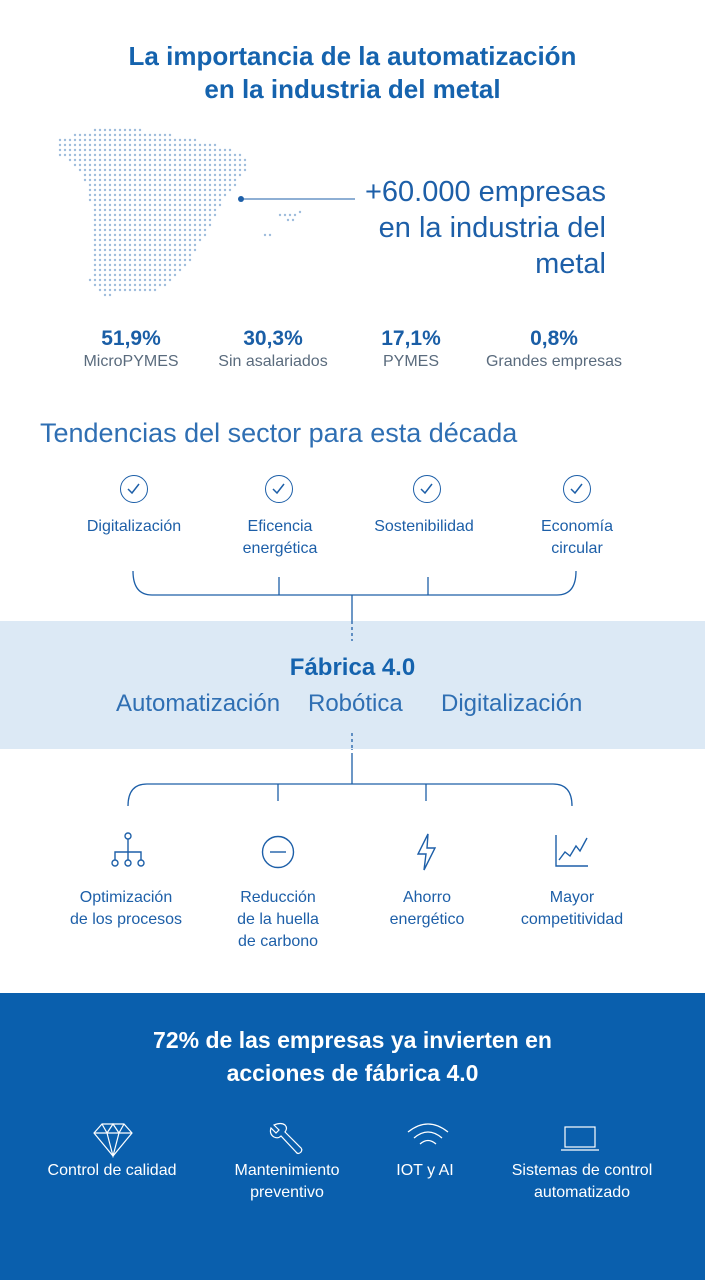  I want to click on benefit-reduccion: Reducción de la huella de carbono, so click(278, 920).